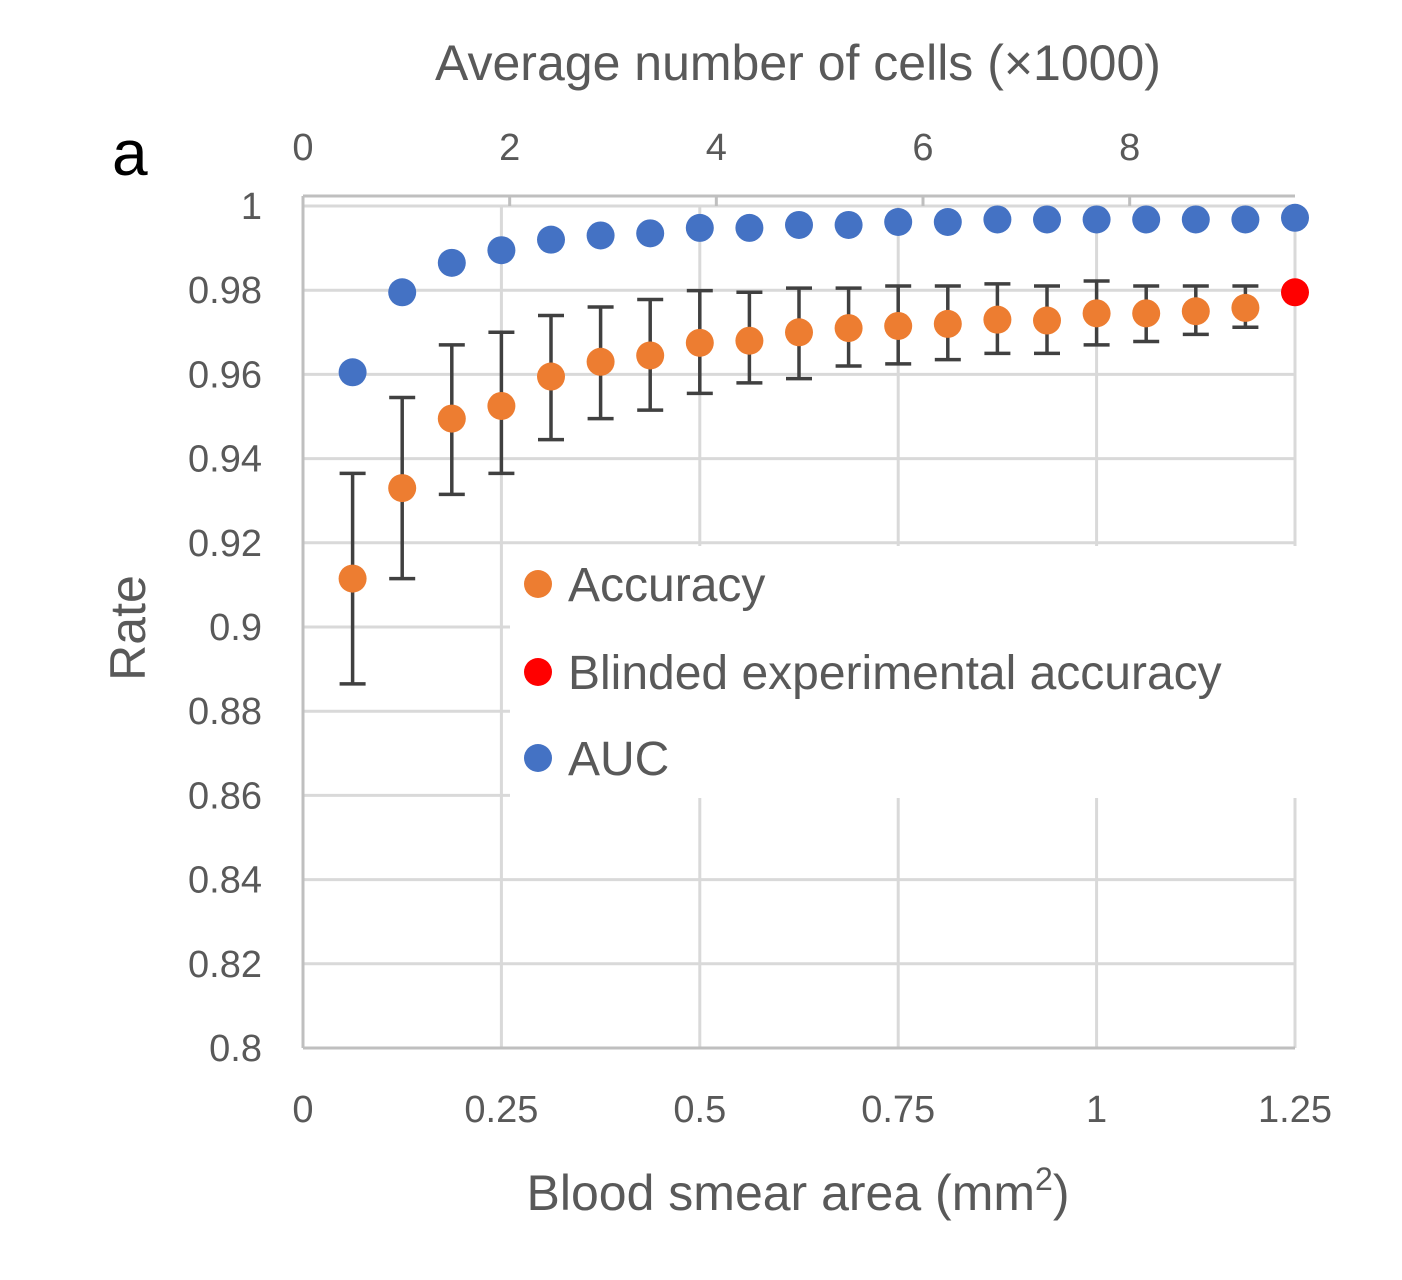 This screenshot has height=1280, width=1402. I want to click on top-tick-label: 6, so click(922, 148).